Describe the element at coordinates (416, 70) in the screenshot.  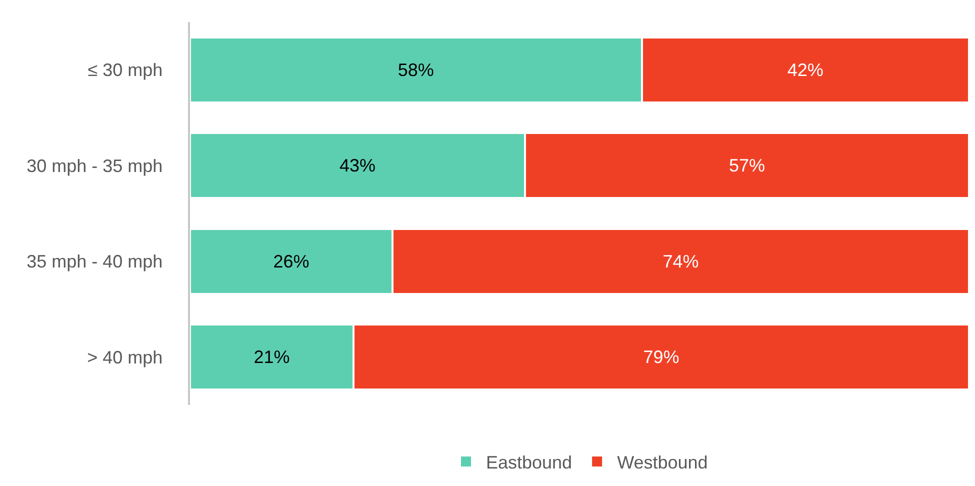
I see `data-label: 58%` at that location.